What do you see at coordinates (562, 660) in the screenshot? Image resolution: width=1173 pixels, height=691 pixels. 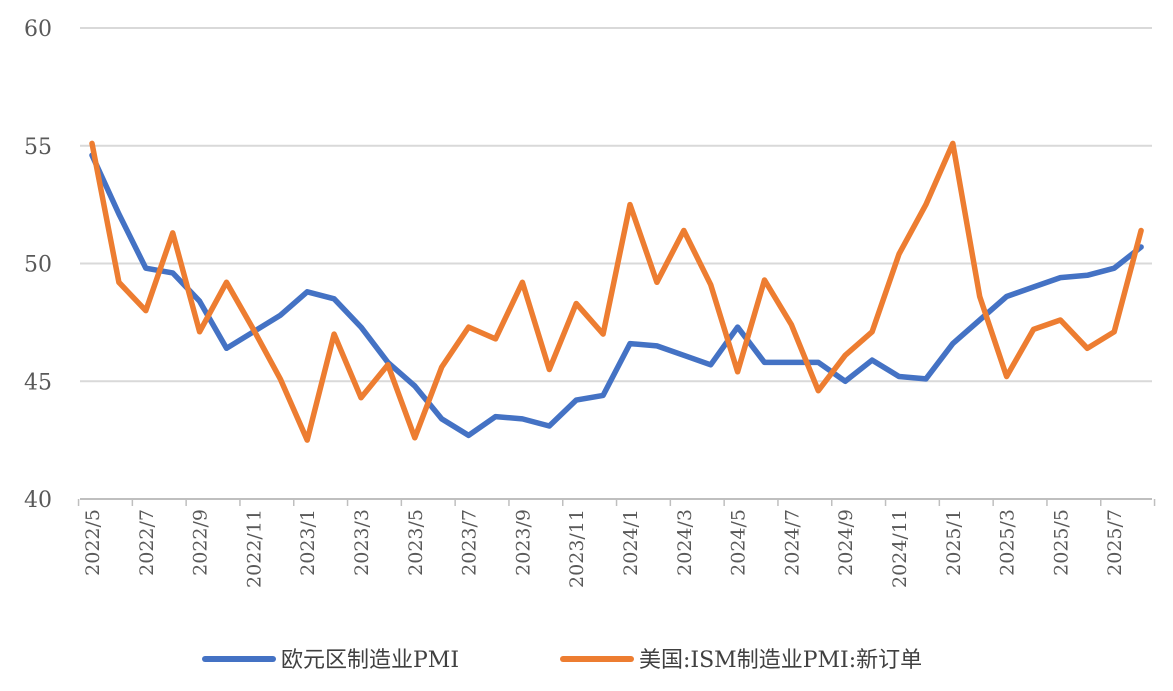 I see `legend: 欧元区制造业PMI 美国:ISM制造业PMI:新订单` at bounding box center [562, 660].